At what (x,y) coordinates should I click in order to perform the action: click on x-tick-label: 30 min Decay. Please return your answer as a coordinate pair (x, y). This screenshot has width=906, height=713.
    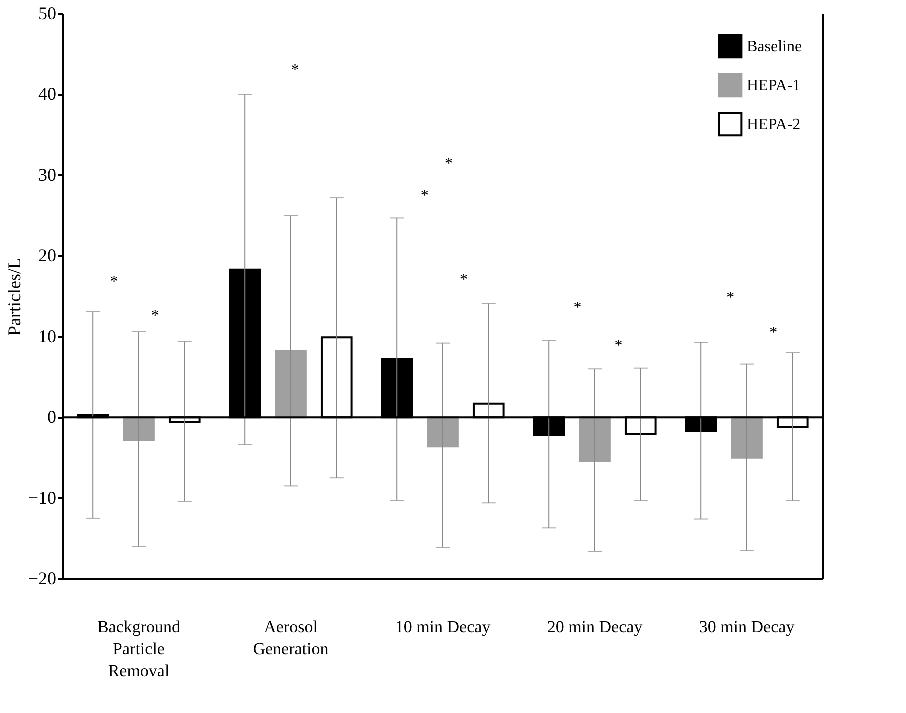
    Looking at the image, I should click on (747, 627).